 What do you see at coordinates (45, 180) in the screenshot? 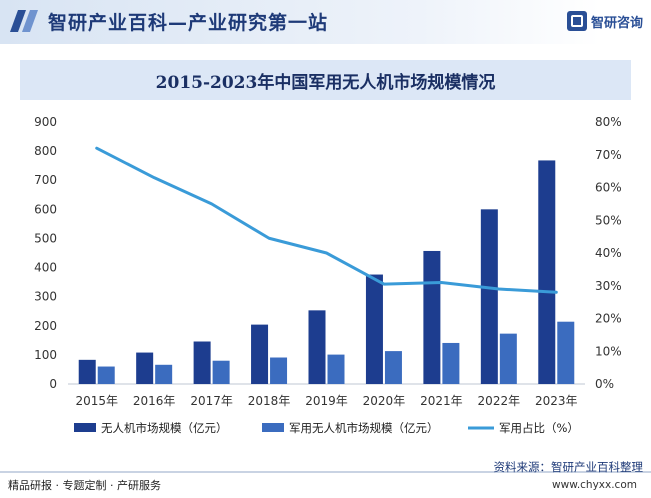
I see `y-left-tick-label: 700` at bounding box center [45, 180].